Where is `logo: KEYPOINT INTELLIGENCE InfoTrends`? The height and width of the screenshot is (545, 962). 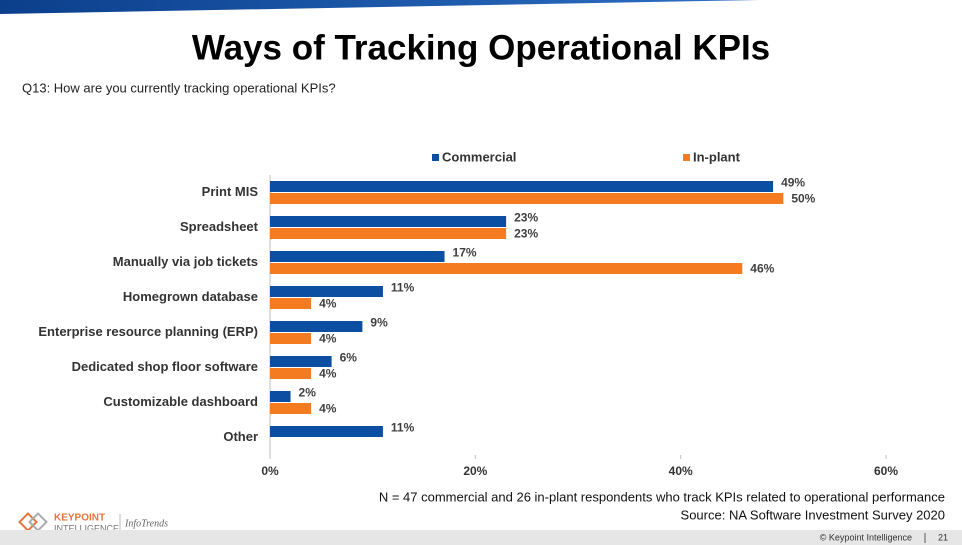 logo: KEYPOINT INTELLIGENCE InfoTrends is located at coordinates (93, 522).